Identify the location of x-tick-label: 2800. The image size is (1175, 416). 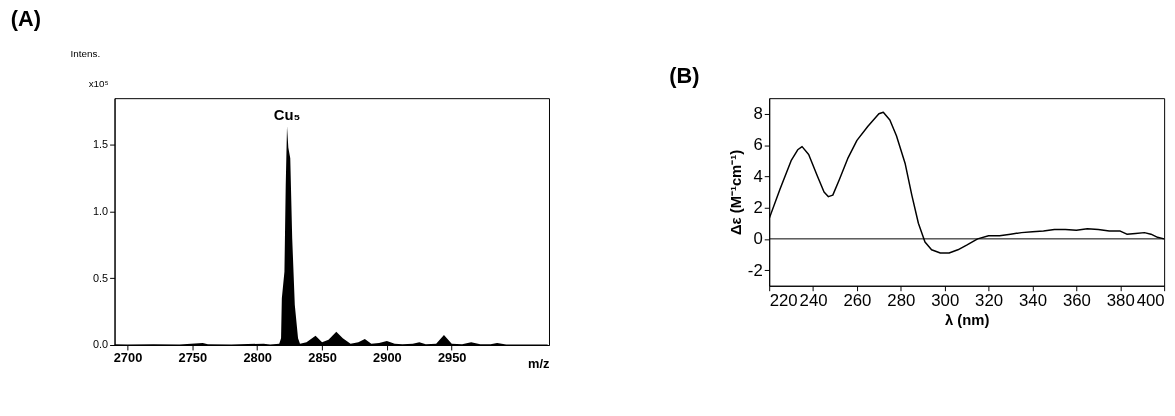
(257, 358).